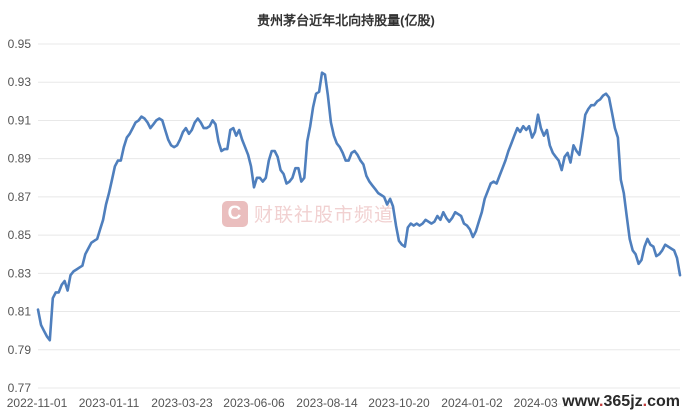  Describe the element at coordinates (20, 235) in the screenshot. I see `y-tick-label: 0.85` at that location.